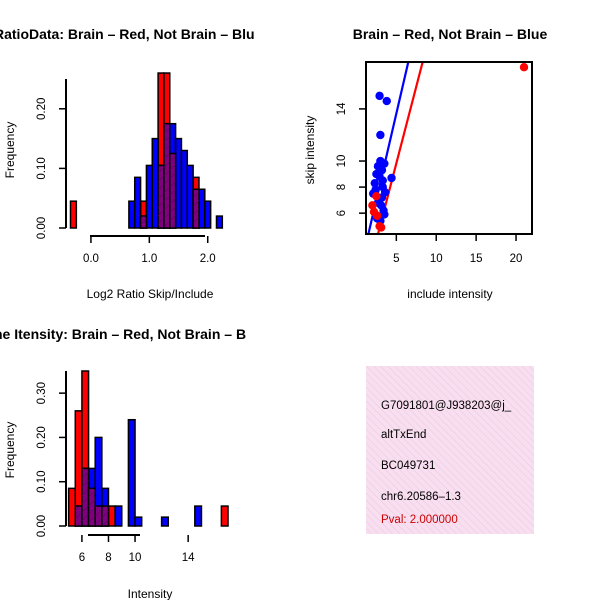 Image resolution: width=600 pixels, height=600 pixels. I want to click on scatter-xtick-label-0: 5, so click(396, 259).